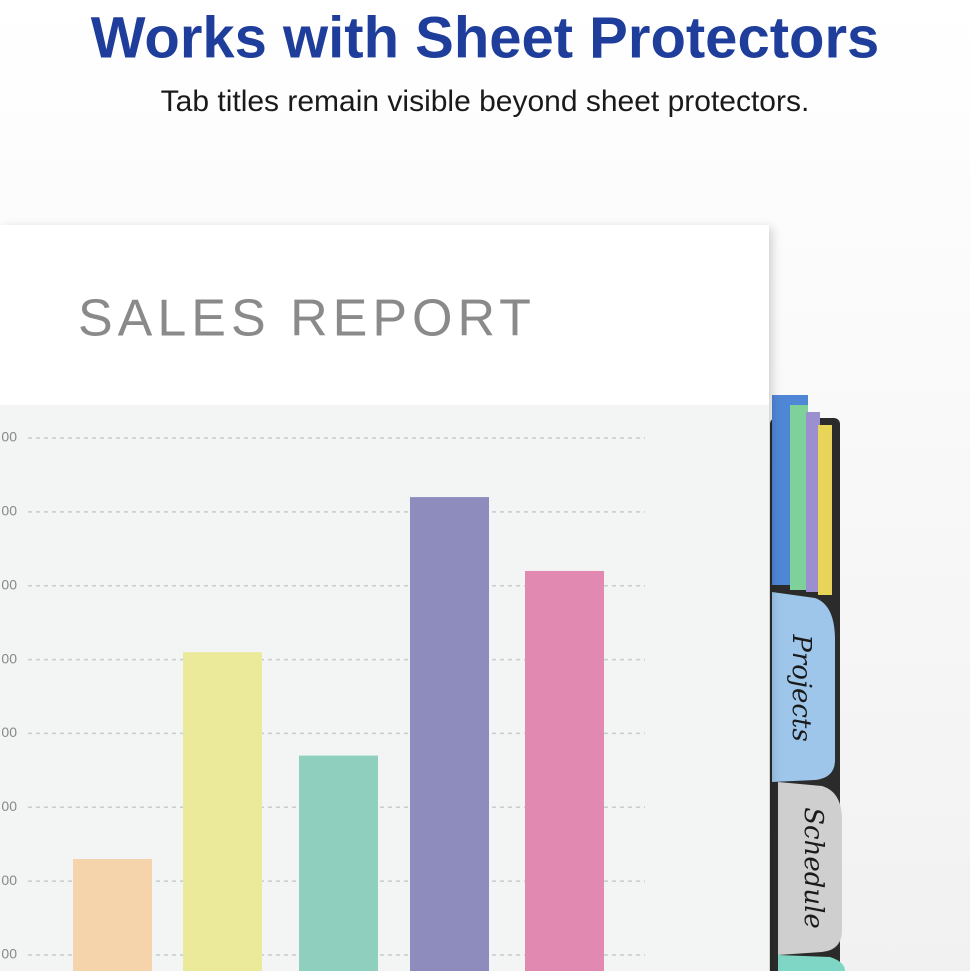 This screenshot has height=971, width=970. What do you see at coordinates (813, 868) in the screenshot?
I see `tab-label: Schedule` at bounding box center [813, 868].